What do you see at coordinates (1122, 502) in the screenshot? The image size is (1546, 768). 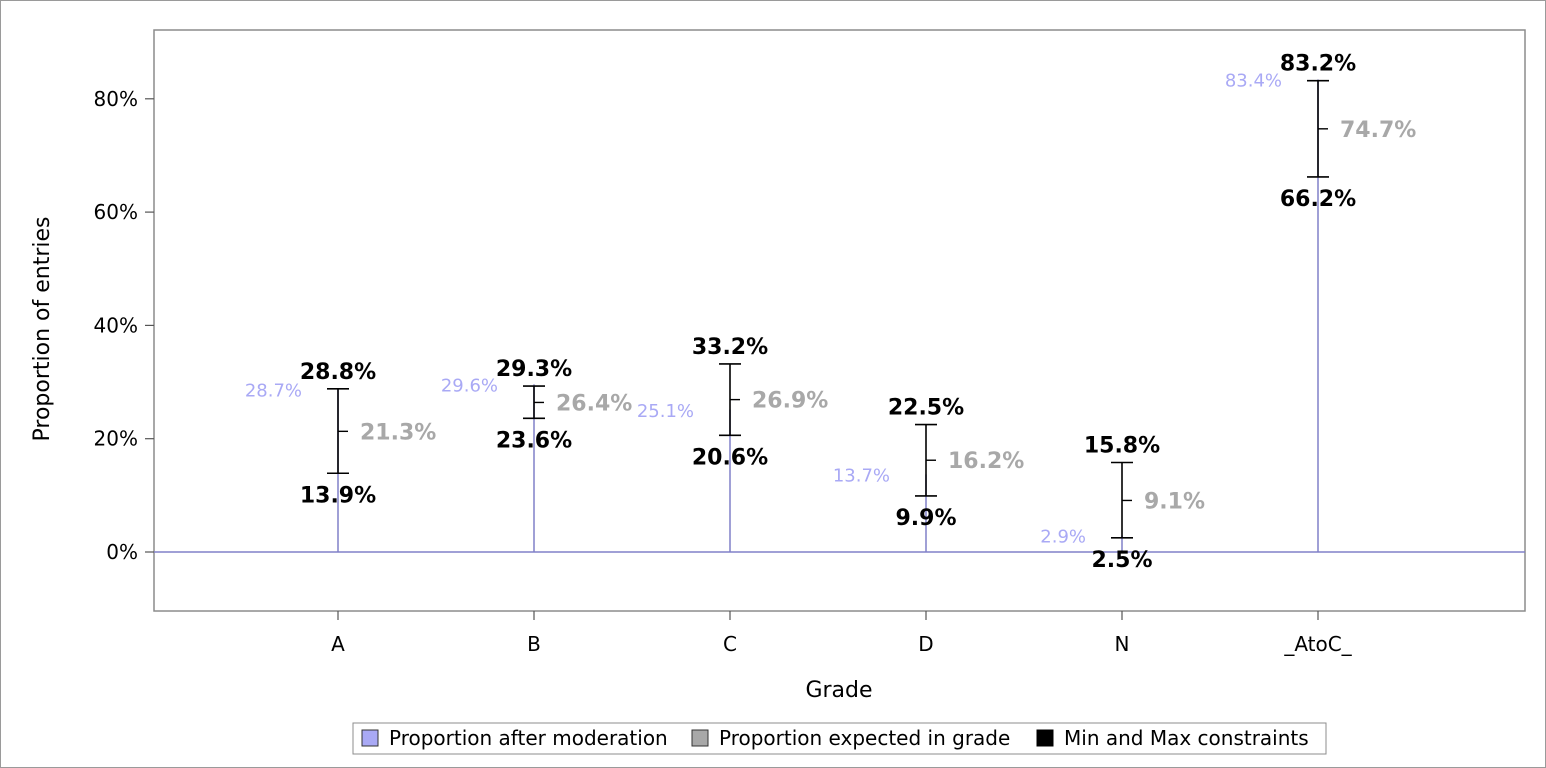 I see `category-group: 2.9% 15.8% 2.5% 9.1%` at bounding box center [1122, 502].